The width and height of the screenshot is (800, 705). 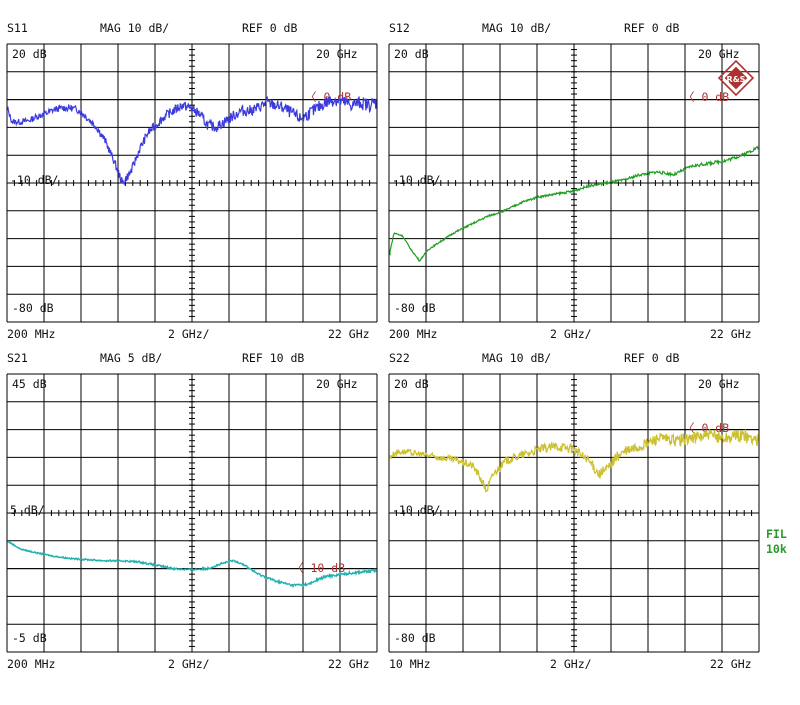 What do you see at coordinates (273, 358) in the screenshot?
I see `s21-ref-label: REF 10 dB` at bounding box center [273, 358].